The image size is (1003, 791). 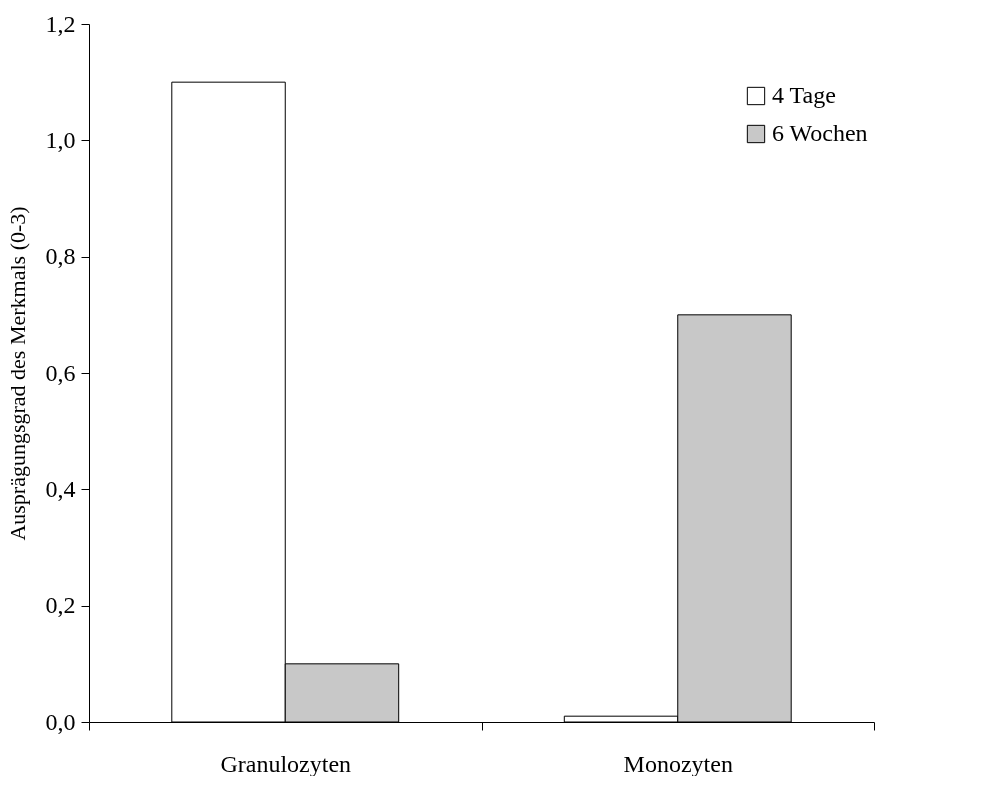 What do you see at coordinates (17, 373) in the screenshot?
I see `y-axis-title: Ausprägungsgrad des Merkmals (0-3)` at bounding box center [17, 373].